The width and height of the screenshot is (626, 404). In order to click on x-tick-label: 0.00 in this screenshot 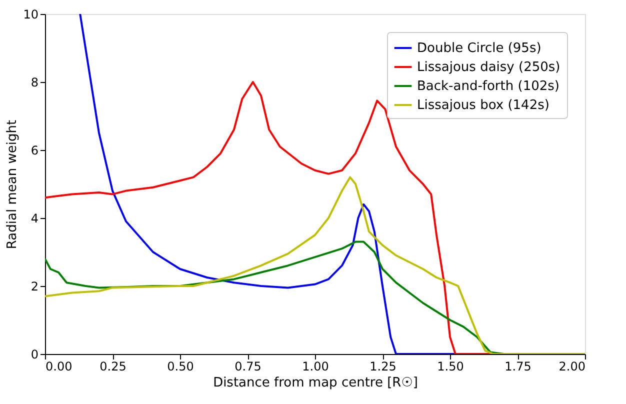, I will do `click(59, 367)`.